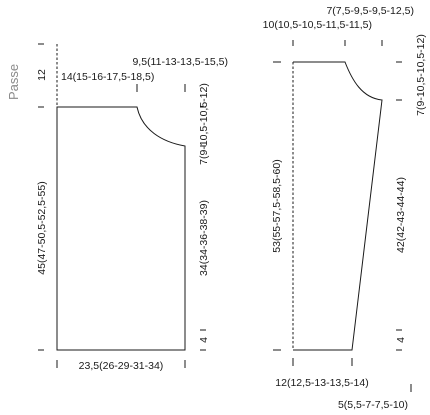  Describe the element at coordinates (13, 82) in the screenshot. I see `body-side-label: Passe` at that location.